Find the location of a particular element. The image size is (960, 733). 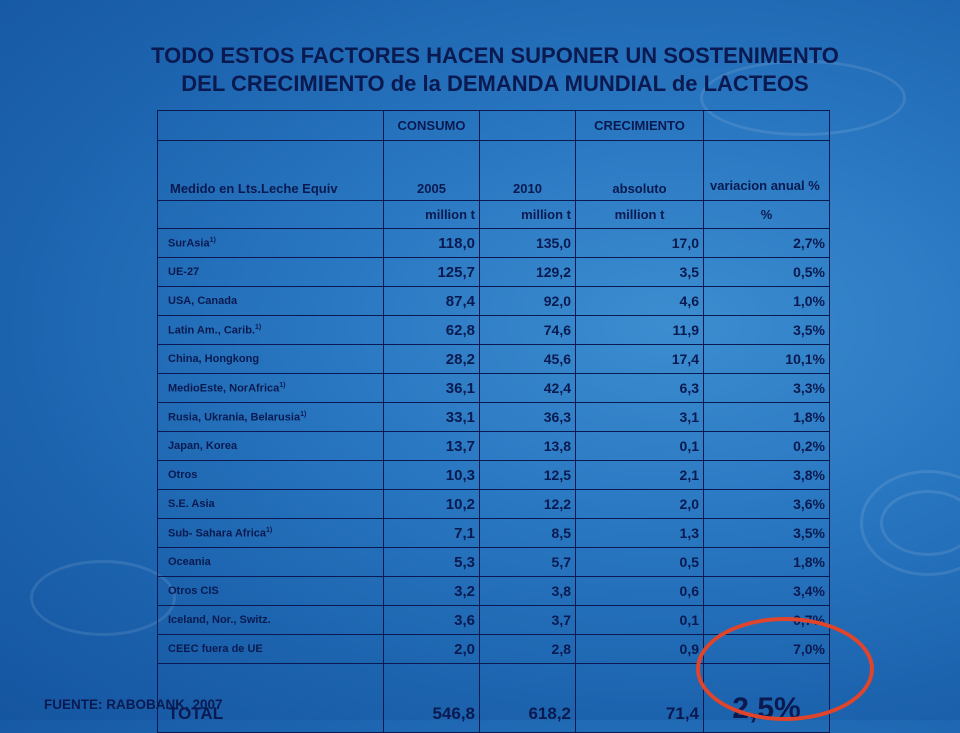

region-cell: Rusia, Ukrania, Belarusia1) is located at coordinates (270, 417).